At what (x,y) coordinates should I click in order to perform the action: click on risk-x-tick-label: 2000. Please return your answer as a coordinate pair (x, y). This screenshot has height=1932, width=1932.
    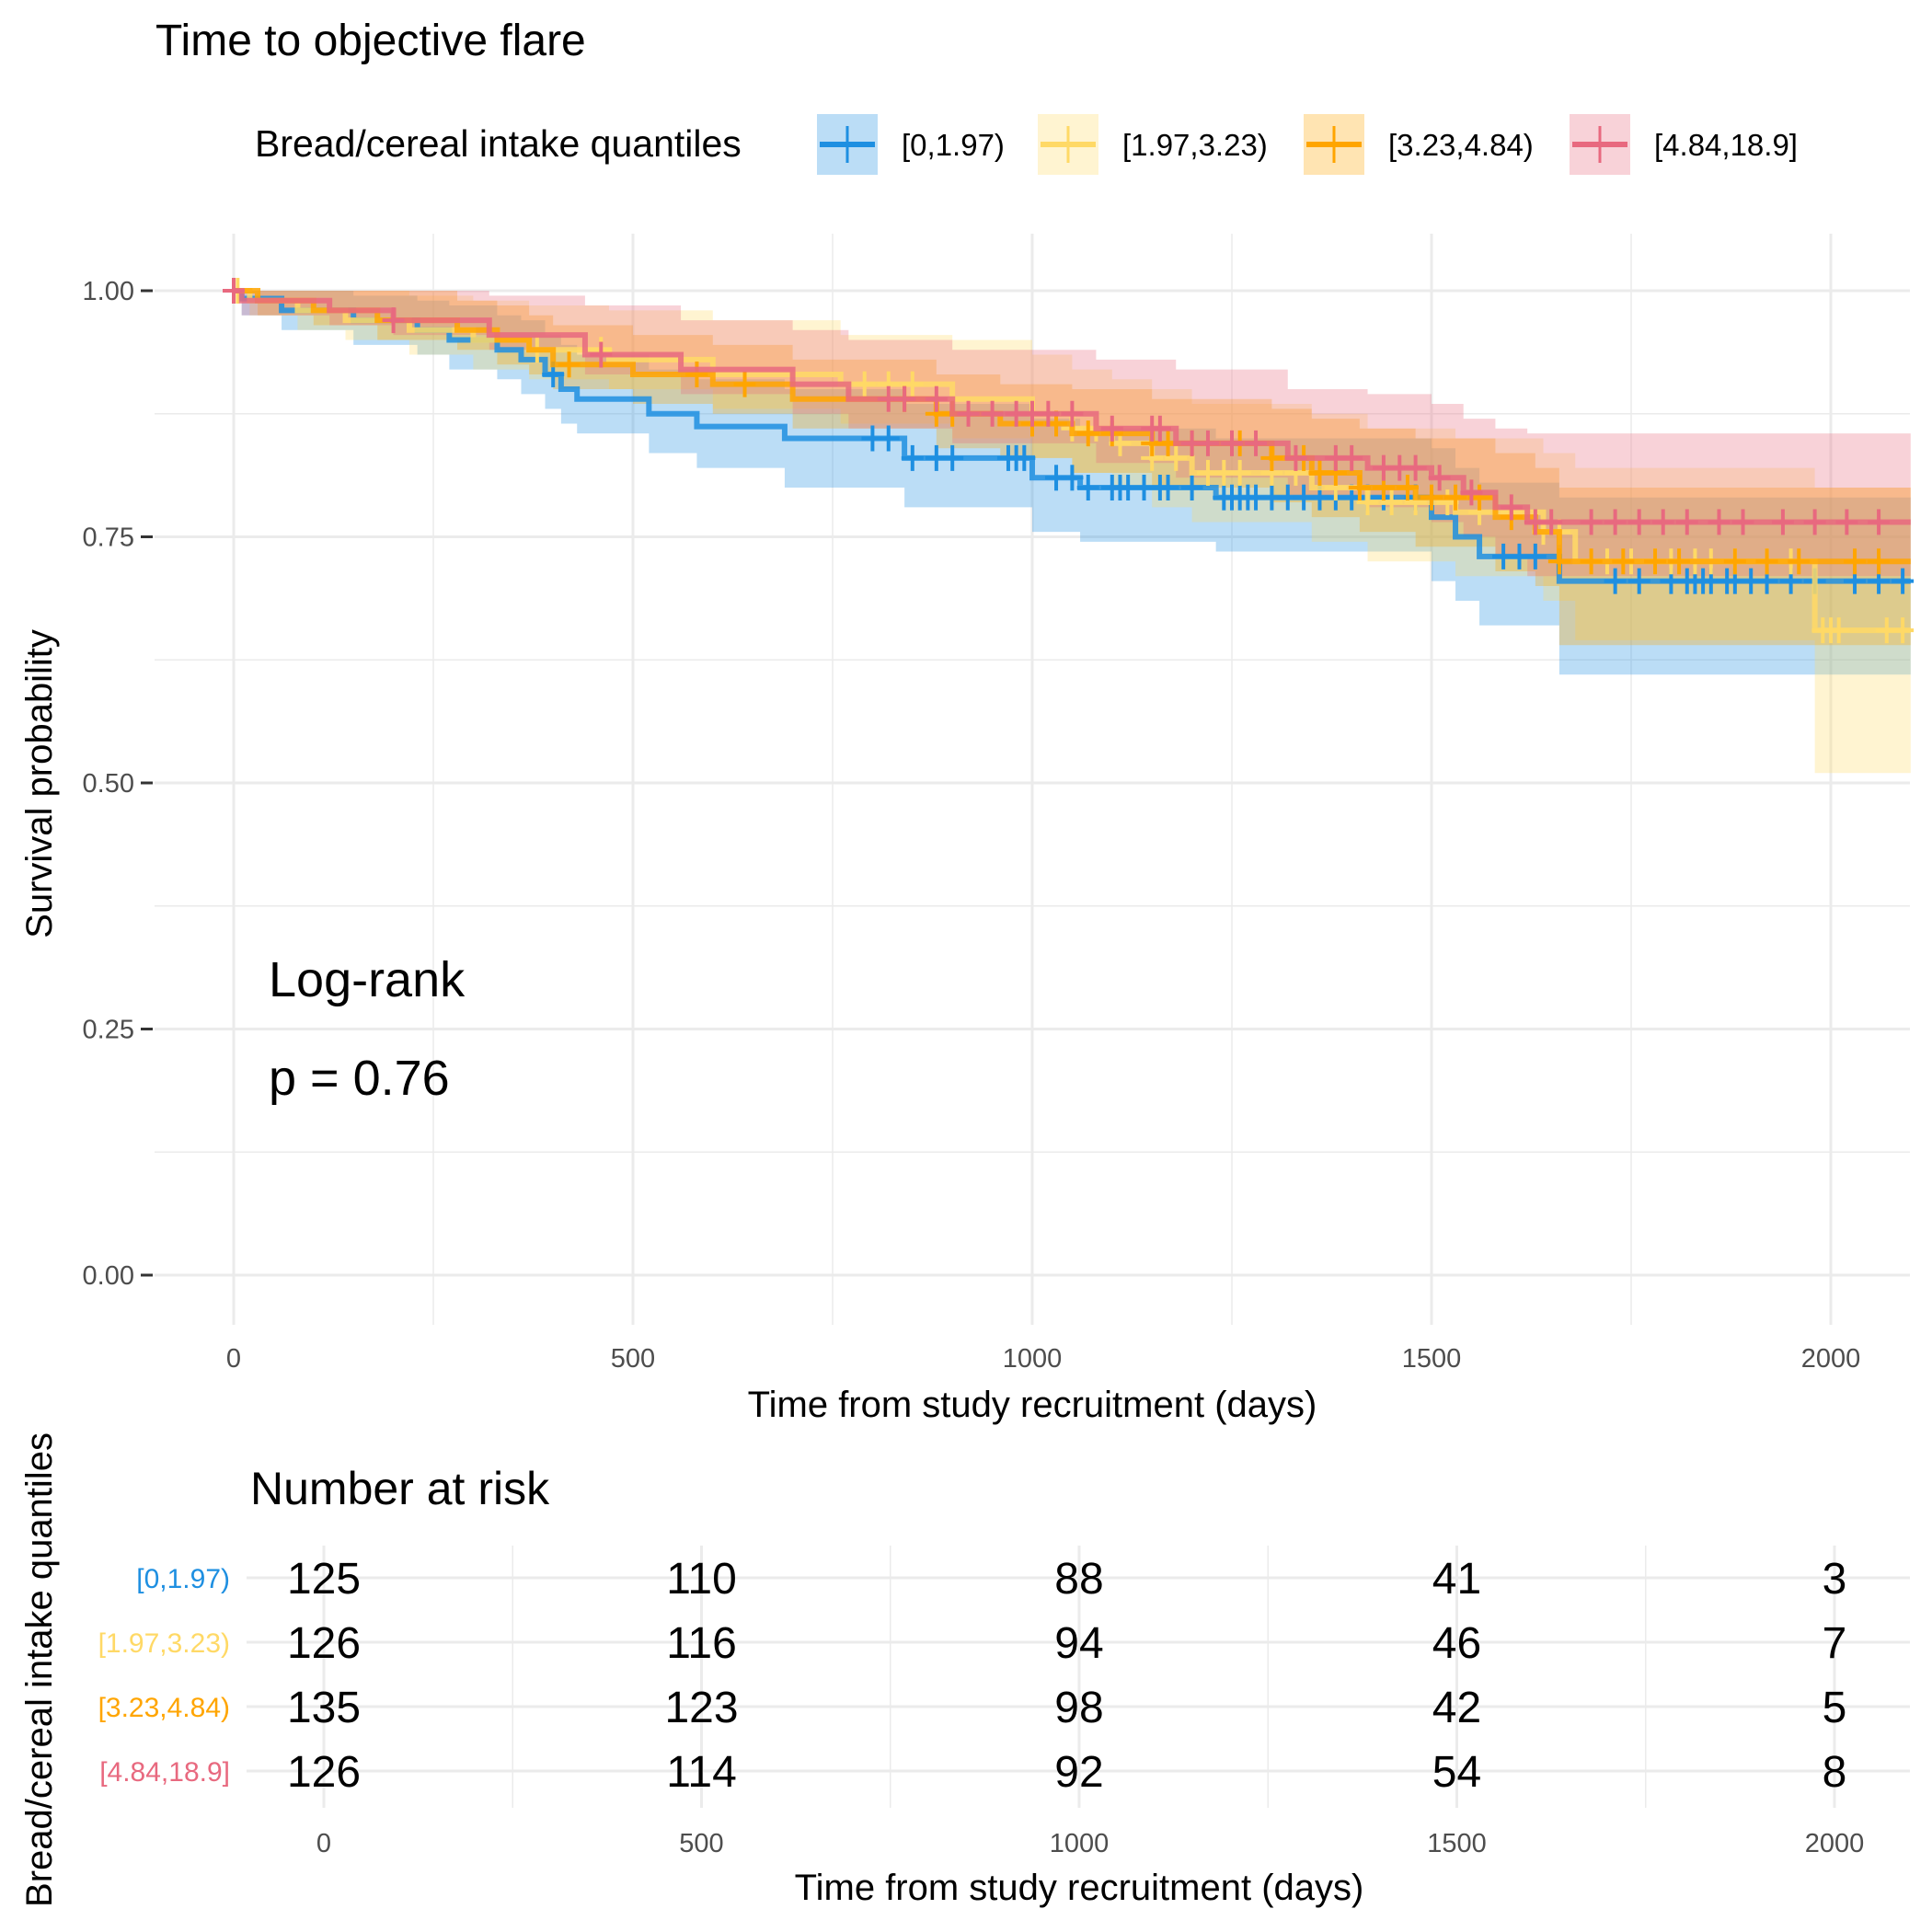
    Looking at the image, I should click on (1835, 1843).